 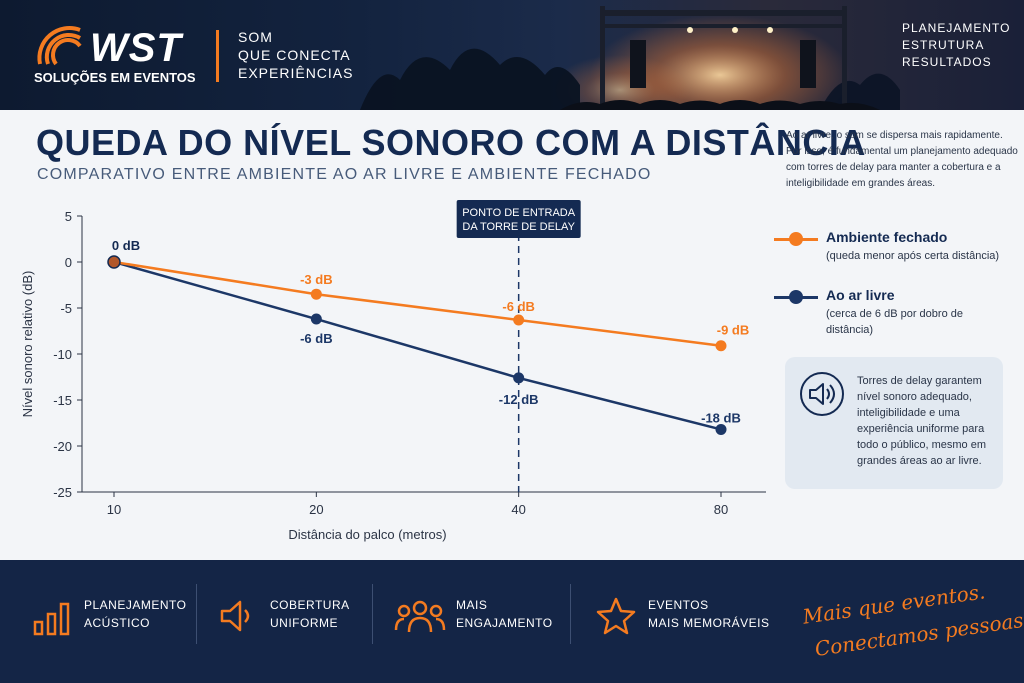 I want to click on menu-item-resultados: RESULTADOS, so click(x=947, y=62).